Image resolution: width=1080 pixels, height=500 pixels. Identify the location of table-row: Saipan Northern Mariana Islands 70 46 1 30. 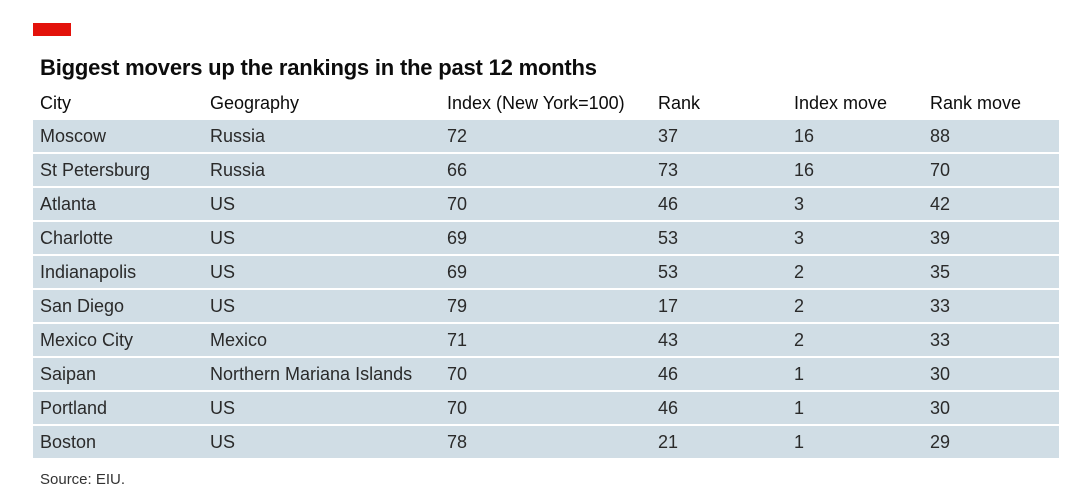
(546, 374).